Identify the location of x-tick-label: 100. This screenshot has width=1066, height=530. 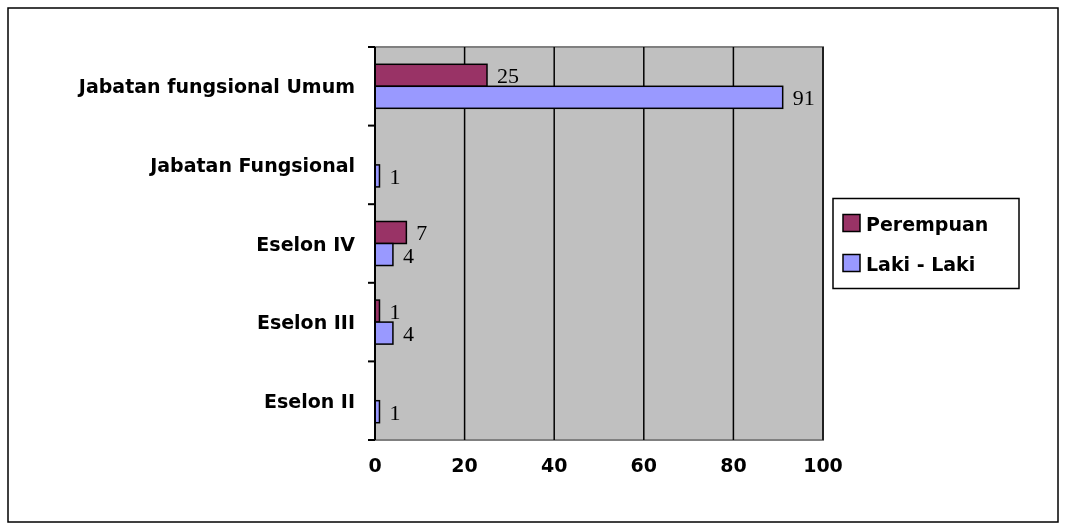
(823, 465).